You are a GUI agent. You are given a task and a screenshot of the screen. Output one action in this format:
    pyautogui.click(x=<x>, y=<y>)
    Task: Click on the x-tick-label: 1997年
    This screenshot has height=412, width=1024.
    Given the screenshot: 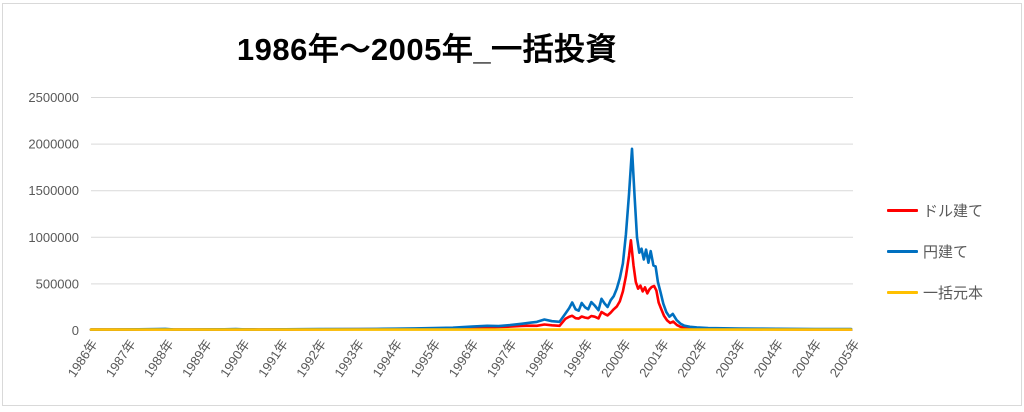 What is the action you would take?
    pyautogui.click(x=502, y=358)
    